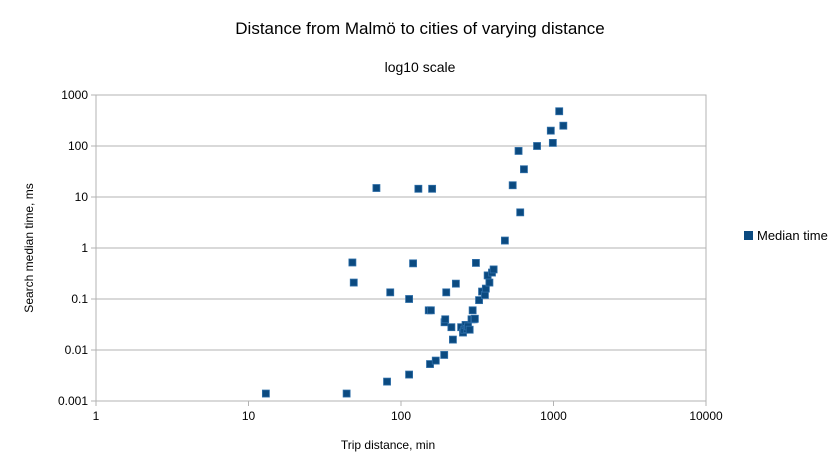  What do you see at coordinates (792, 235) in the screenshot?
I see `legend-label-median-time: Median time` at bounding box center [792, 235].